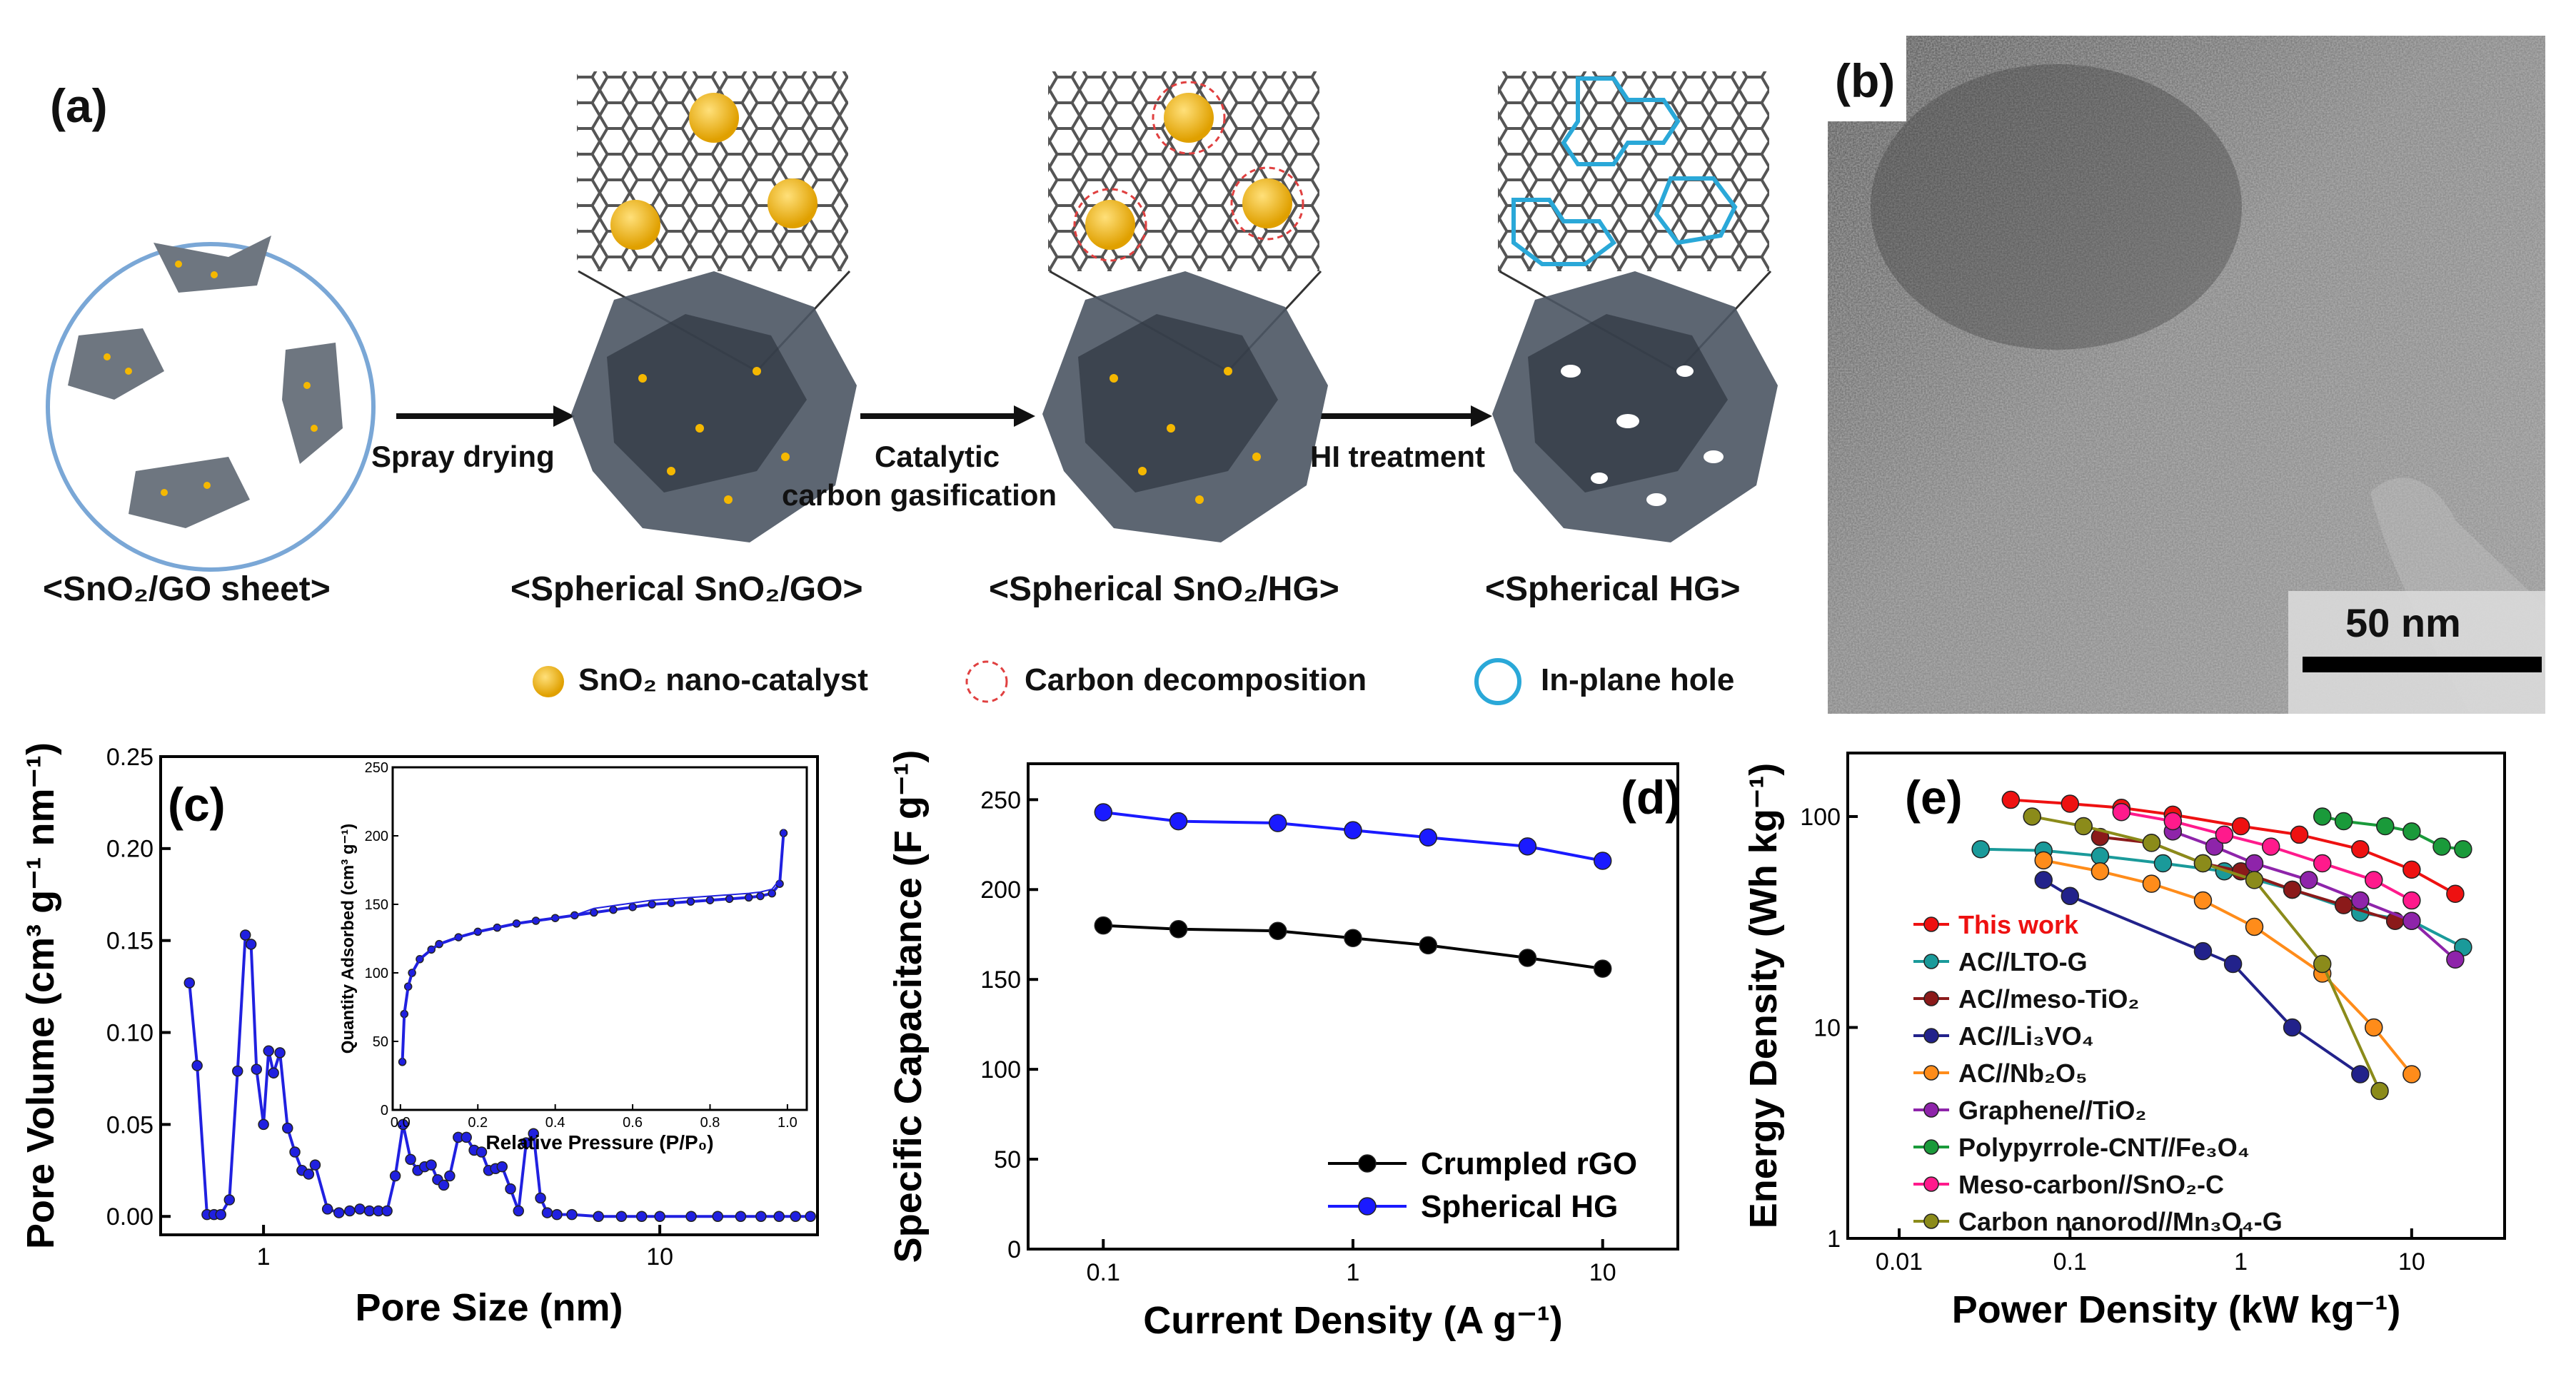  What do you see at coordinates (1001, 800) in the screenshot?
I see `y-tick-label: 250` at bounding box center [1001, 800].